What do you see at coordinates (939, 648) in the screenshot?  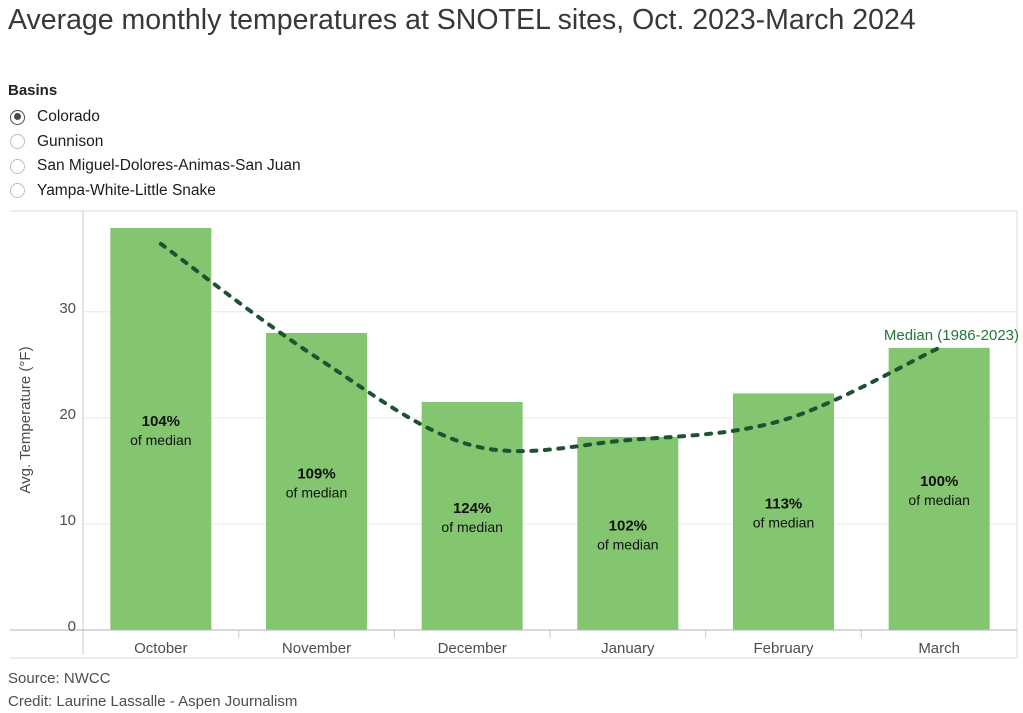 I see `x-tick-label-march: March` at bounding box center [939, 648].